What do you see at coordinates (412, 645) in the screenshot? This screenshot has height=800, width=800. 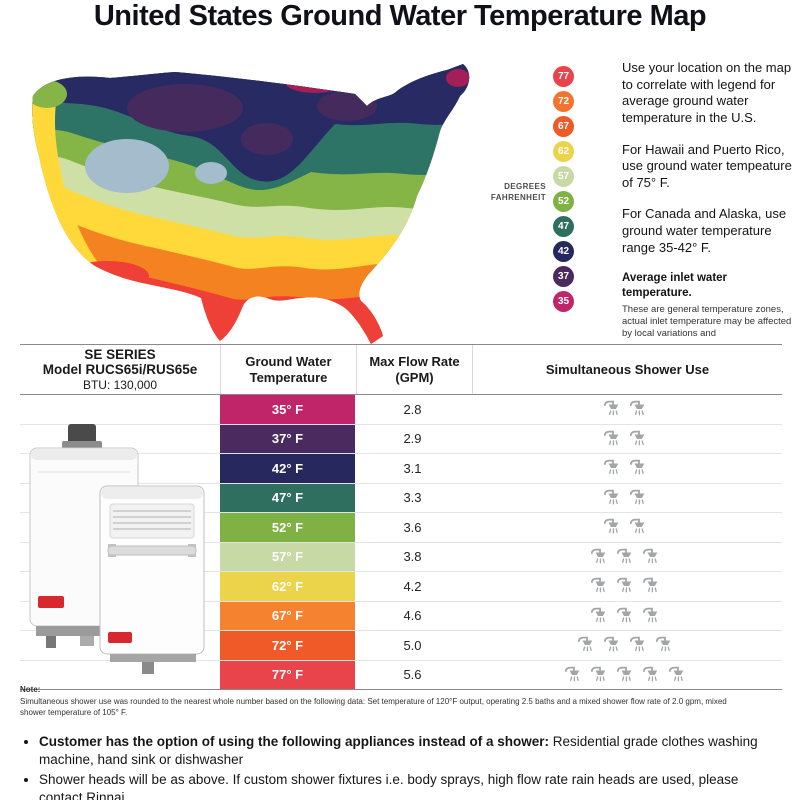 I see `flow-rate-cell: 5.0` at bounding box center [412, 645].